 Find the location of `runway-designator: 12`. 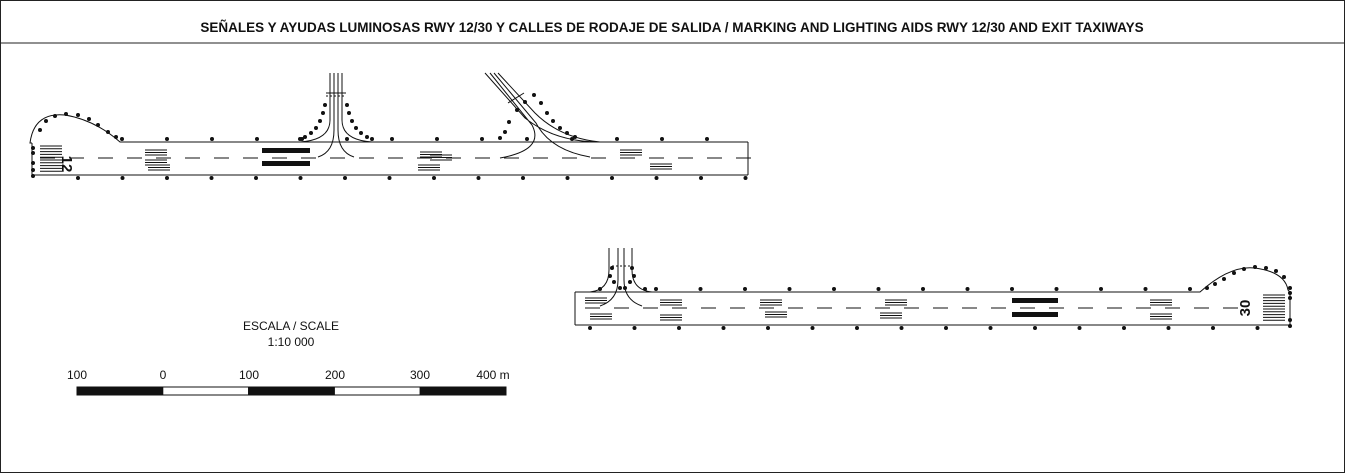

runway-designator: 12 is located at coordinates (66, 164).